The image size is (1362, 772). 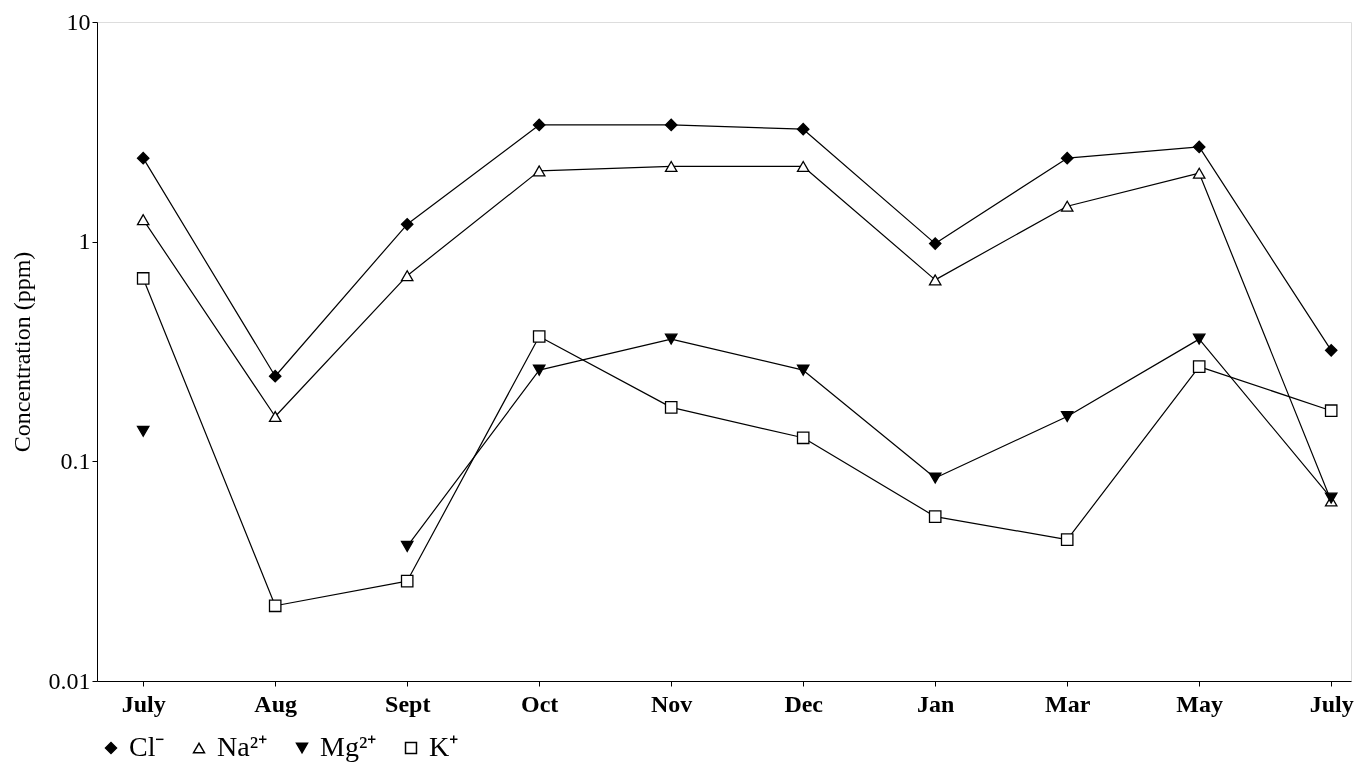 I want to click on legend-label: K⁺, so click(x=444, y=746).